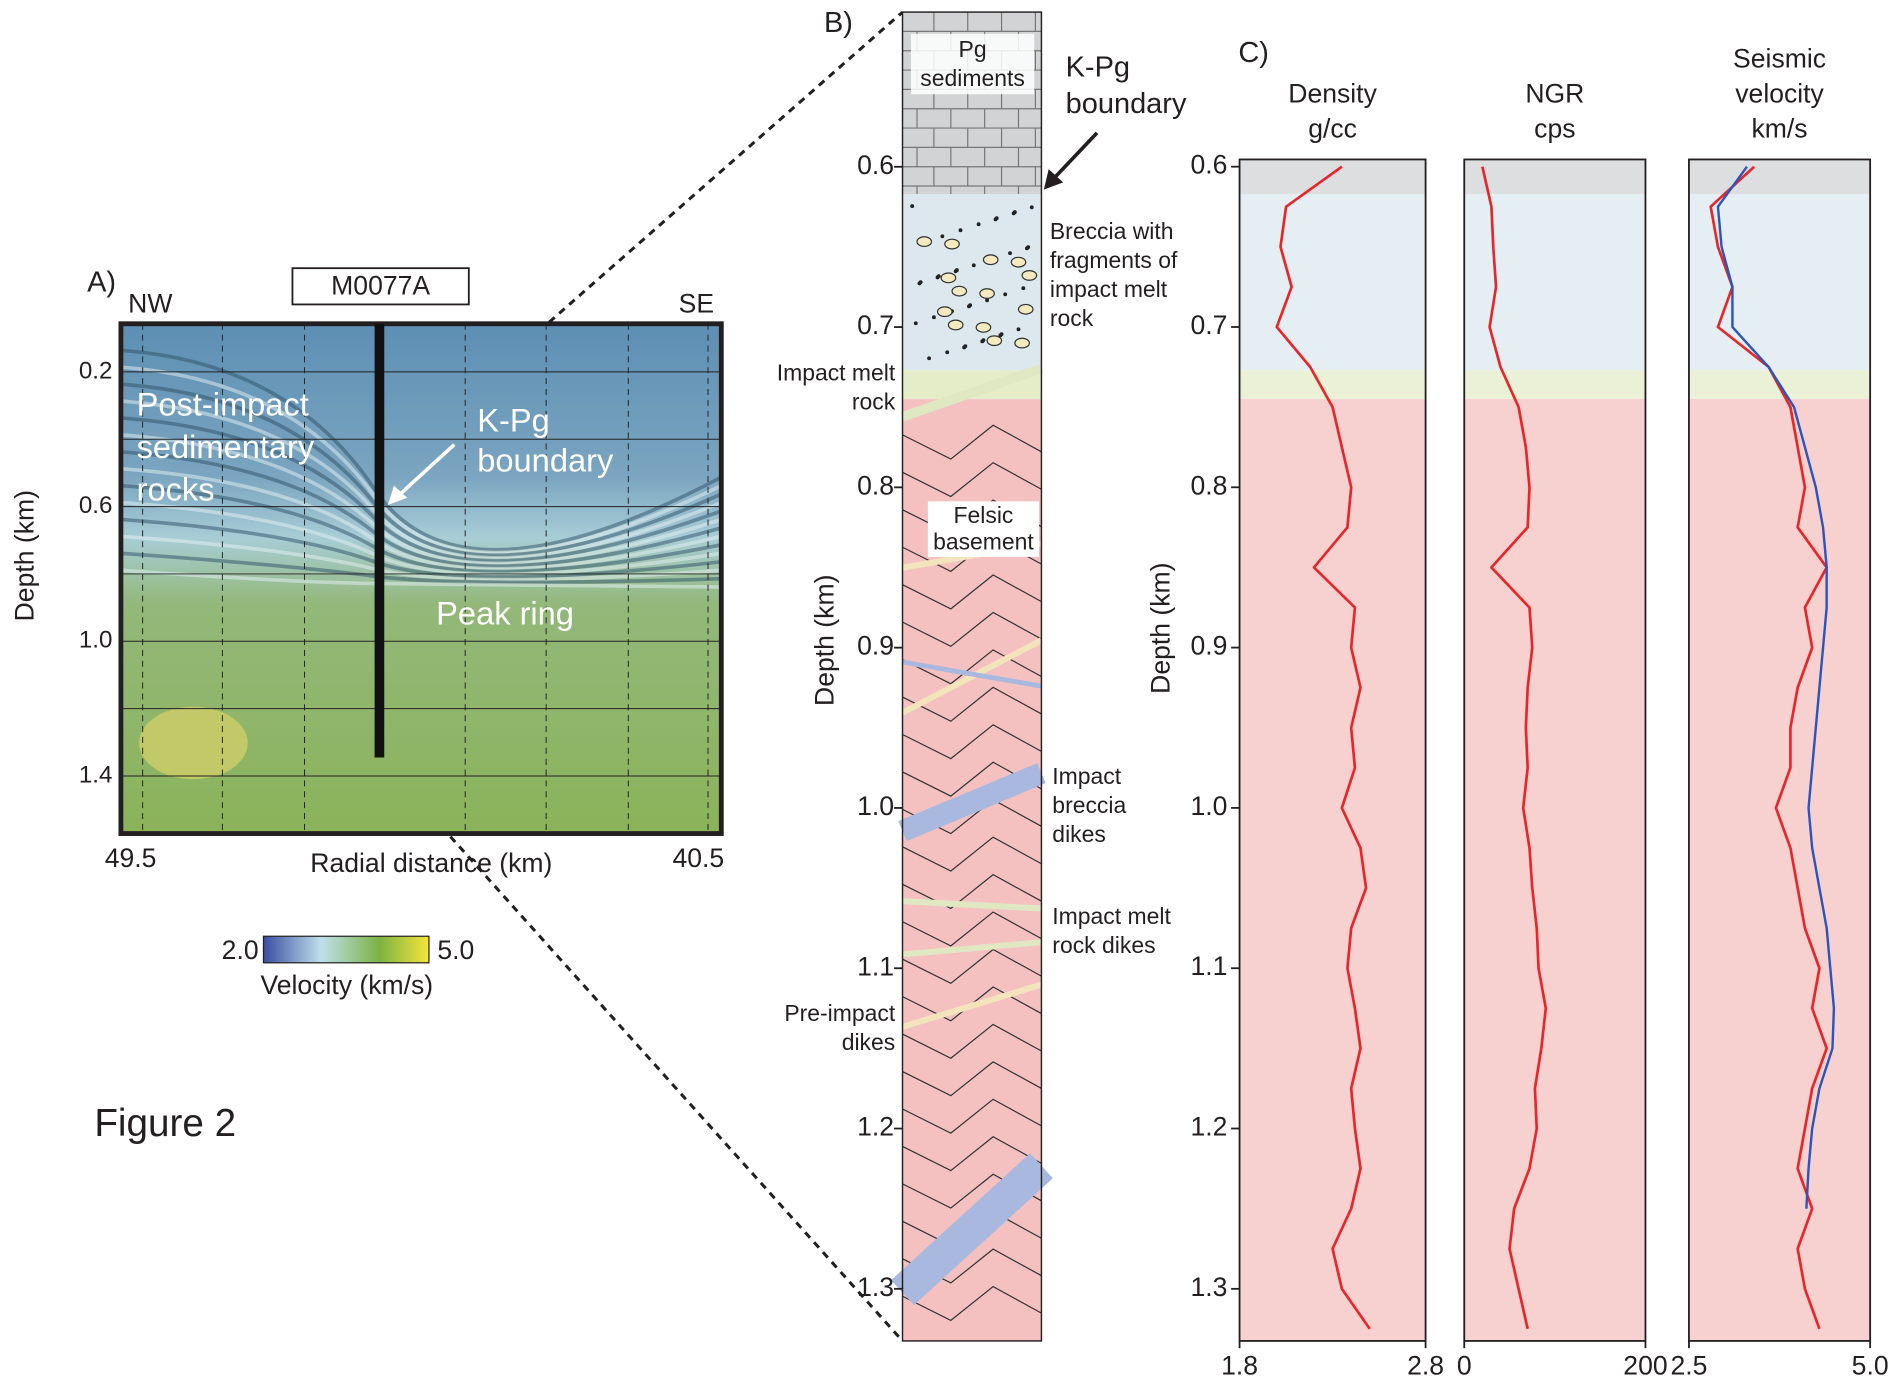 The height and width of the screenshot is (1382, 1892). I want to click on label: Radial distance (km), so click(431, 863).